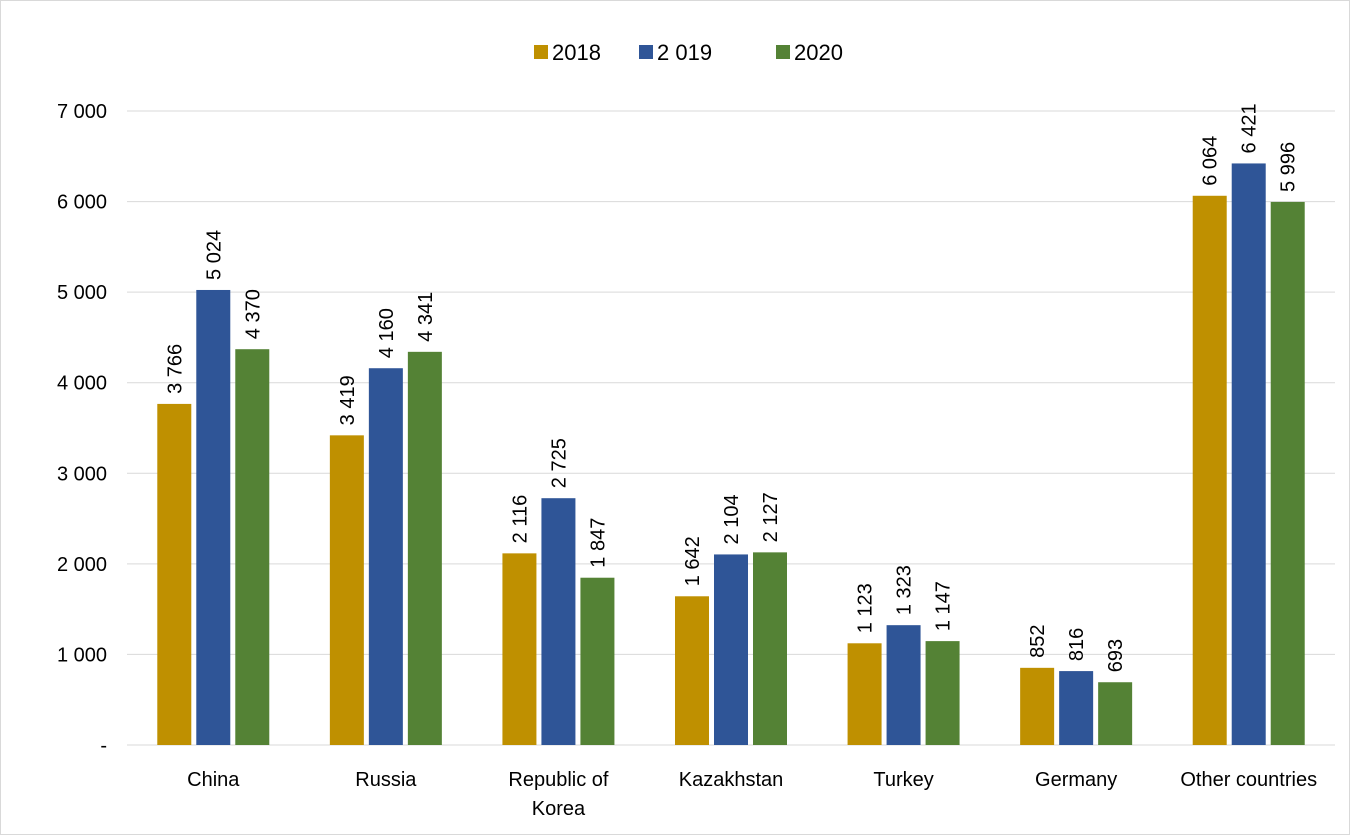 This screenshot has width=1350, height=835. What do you see at coordinates (1250, 128) in the screenshot?
I see `data-label: 6 421` at bounding box center [1250, 128].